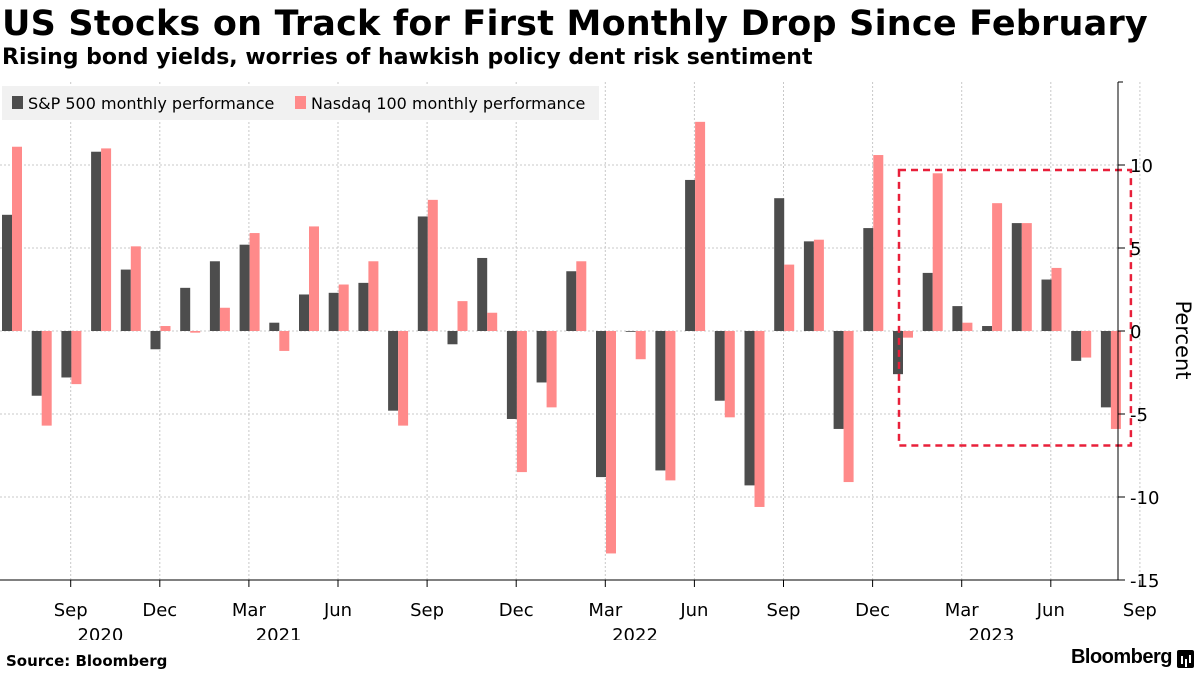 This screenshot has height=675, width=1200. What do you see at coordinates (151, 103) in the screenshot?
I see `legend-label-sp500: S&P 500 monthly performance` at bounding box center [151, 103].